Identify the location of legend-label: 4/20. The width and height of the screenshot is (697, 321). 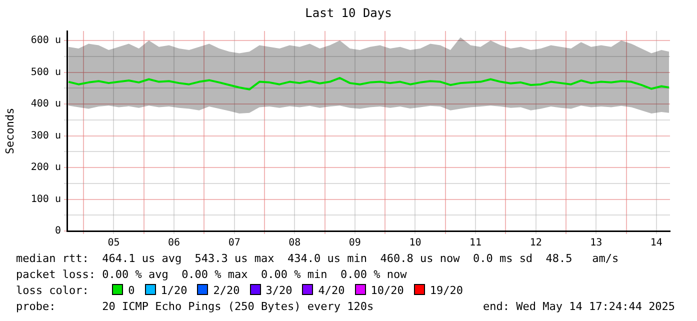
(331, 290).